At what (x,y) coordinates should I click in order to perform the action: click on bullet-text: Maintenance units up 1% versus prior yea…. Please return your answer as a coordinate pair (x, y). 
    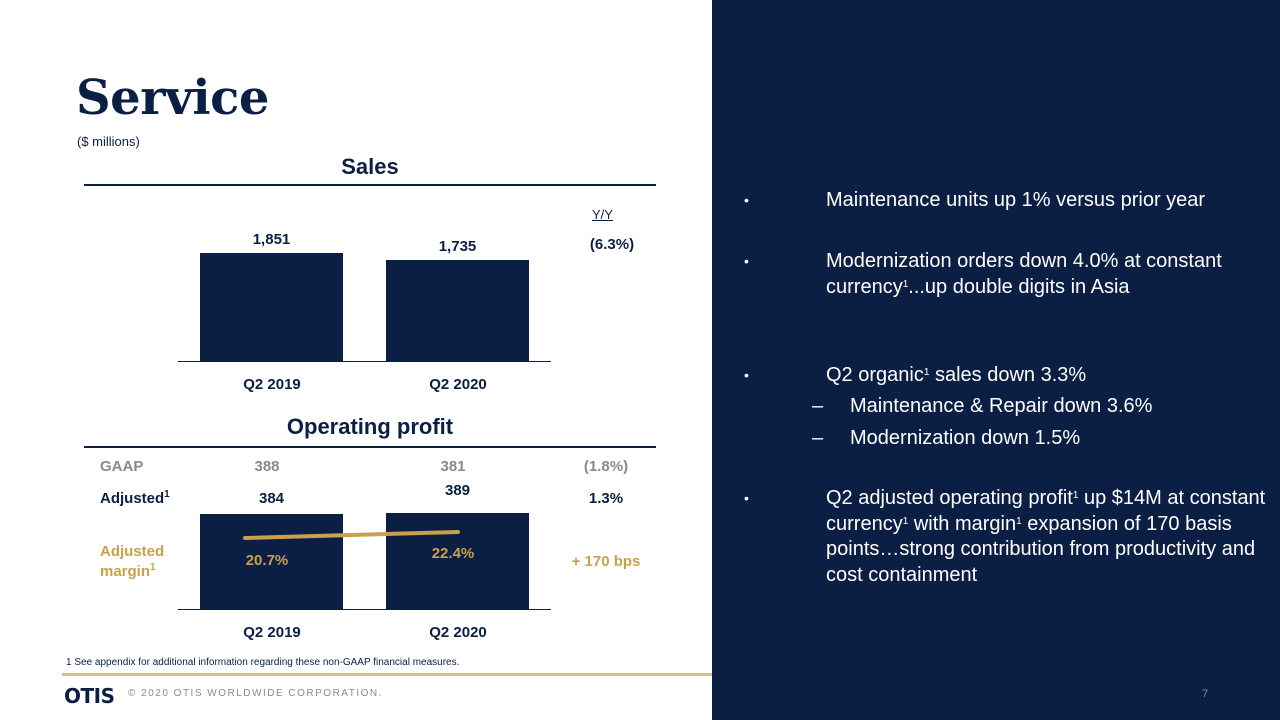
    Looking at the image, I should click on (1016, 200).